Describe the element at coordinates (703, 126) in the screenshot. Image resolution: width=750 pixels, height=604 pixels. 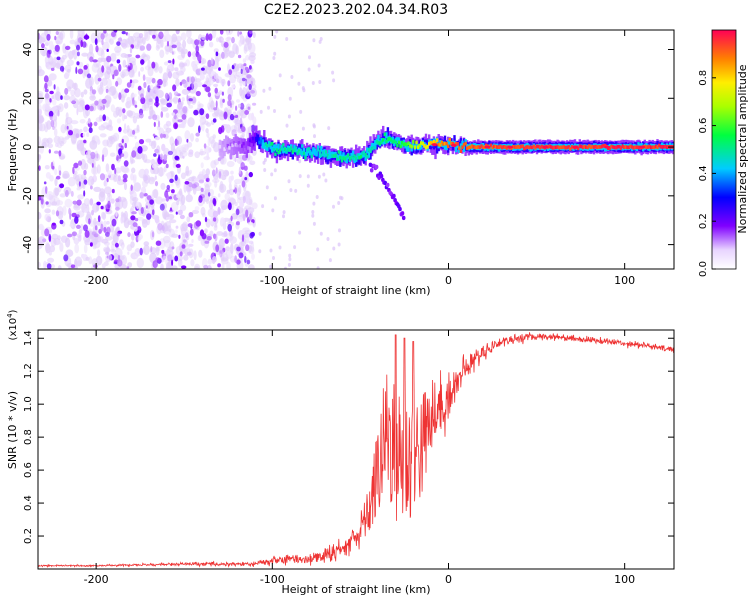
I see `colorbar-tick-label: 0.6` at that location.